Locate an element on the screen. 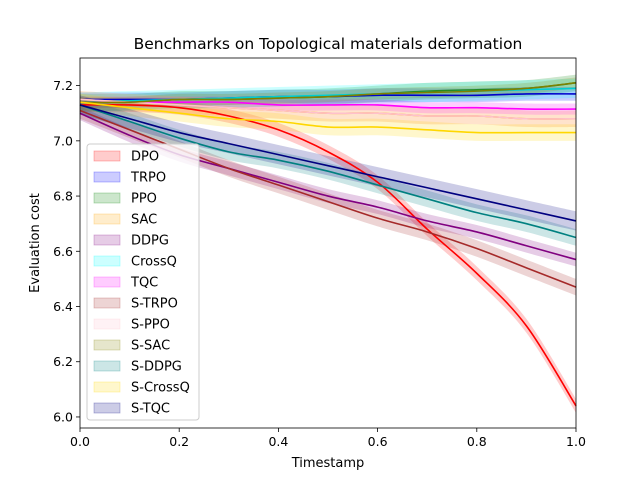 Image resolution: width=640 pixels, height=480 pixels. line-s-ppo is located at coordinates (328, 109).